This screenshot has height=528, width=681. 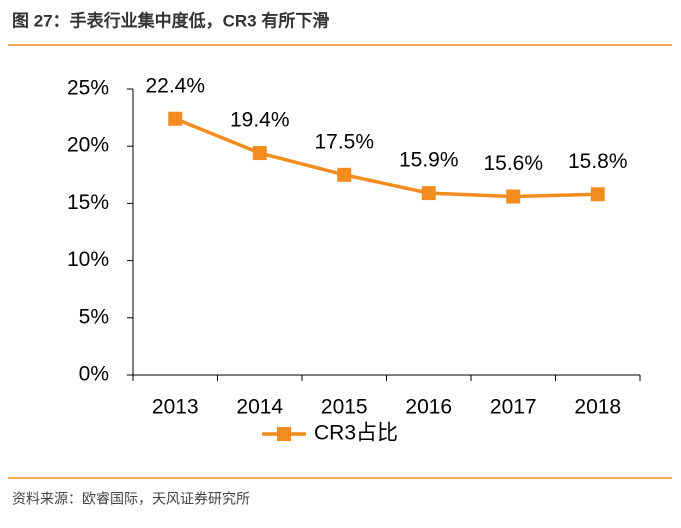 What do you see at coordinates (175, 407) in the screenshot?
I see `x-tick-label: 2013` at bounding box center [175, 407].